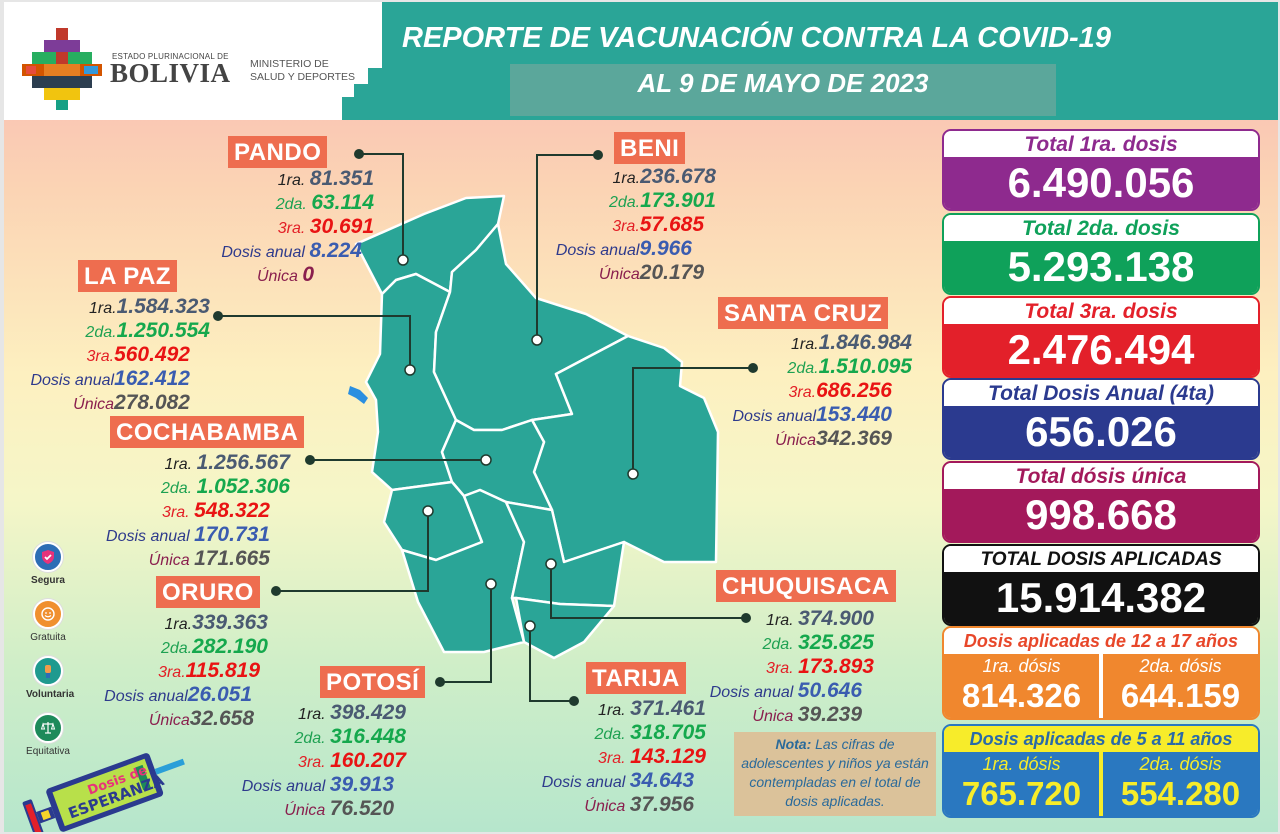  I want to click on dept-label-beni: BENI, so click(650, 148).